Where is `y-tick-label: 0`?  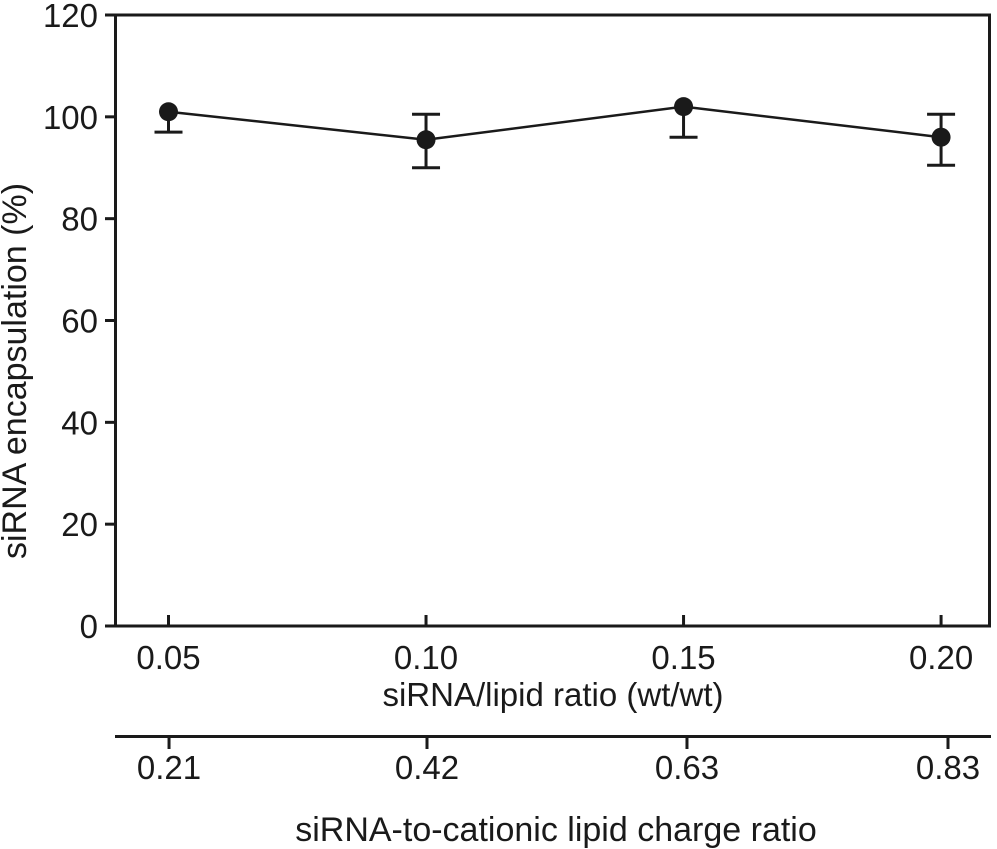
y-tick-label: 0 is located at coordinates (89, 626).